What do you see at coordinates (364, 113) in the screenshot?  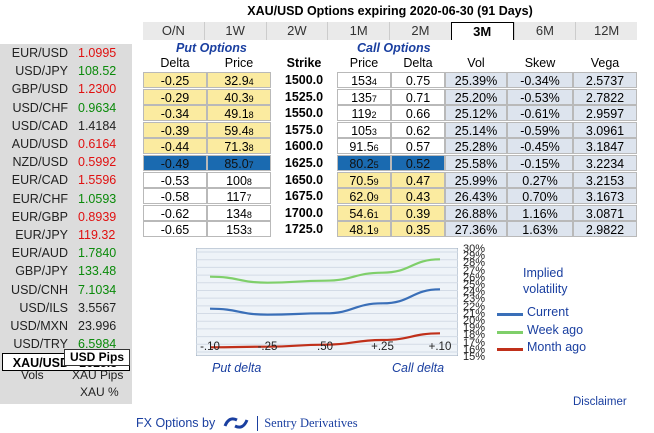 I see `call-price-cell: 1192` at bounding box center [364, 113].